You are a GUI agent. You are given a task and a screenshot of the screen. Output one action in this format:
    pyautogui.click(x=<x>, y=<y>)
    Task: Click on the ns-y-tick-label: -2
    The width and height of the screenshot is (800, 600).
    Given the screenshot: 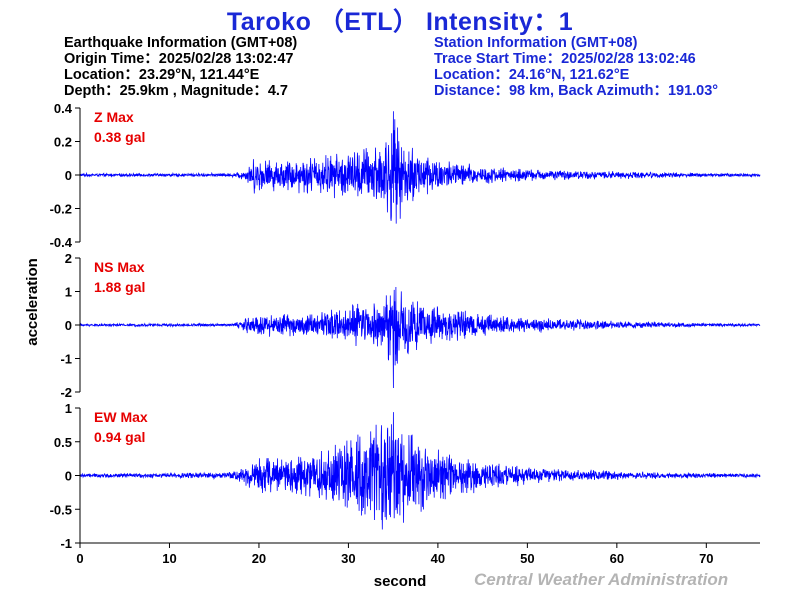 What is the action you would take?
    pyautogui.click(x=66, y=392)
    